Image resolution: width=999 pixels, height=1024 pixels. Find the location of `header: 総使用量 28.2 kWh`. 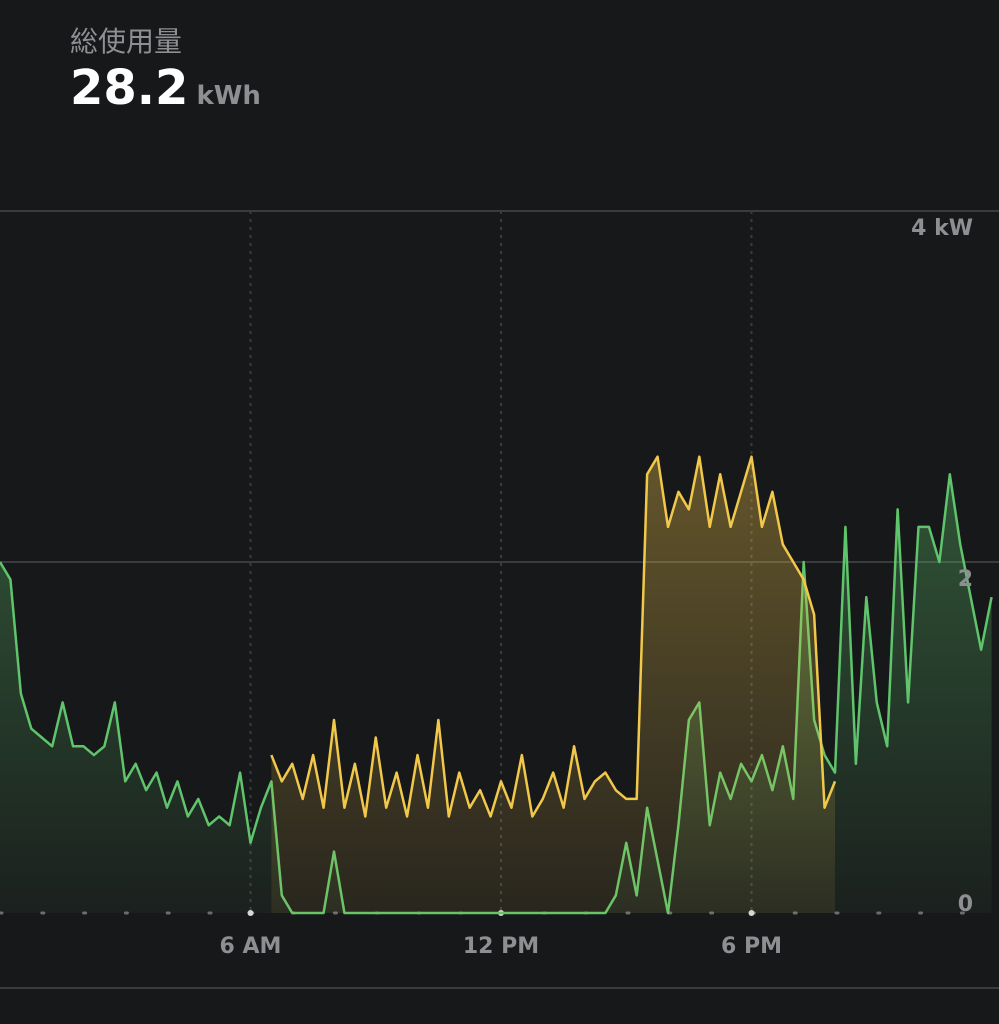

header: 総使用量 28.2 kWh is located at coordinates (165, 68).